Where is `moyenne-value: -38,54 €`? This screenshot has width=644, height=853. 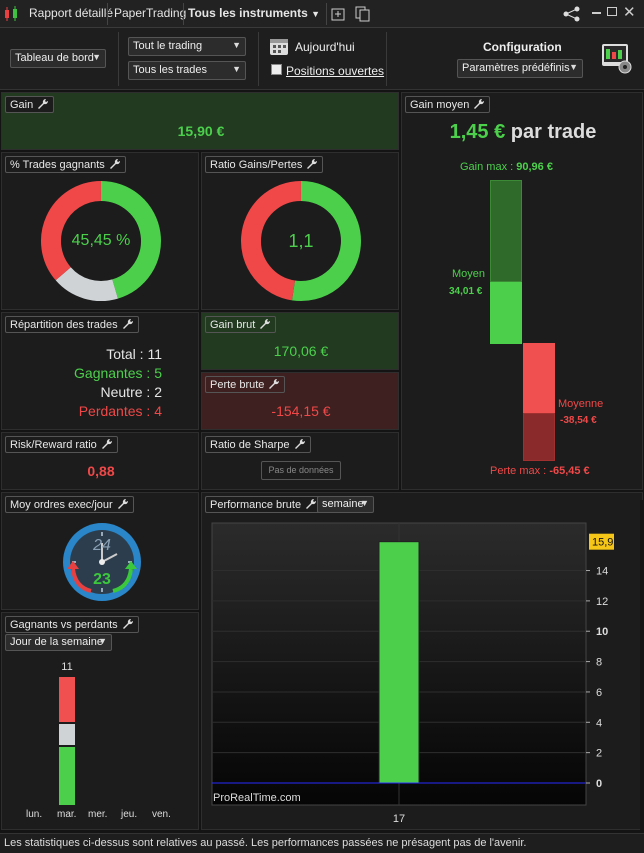 moyenne-value: -38,54 € is located at coordinates (578, 420).